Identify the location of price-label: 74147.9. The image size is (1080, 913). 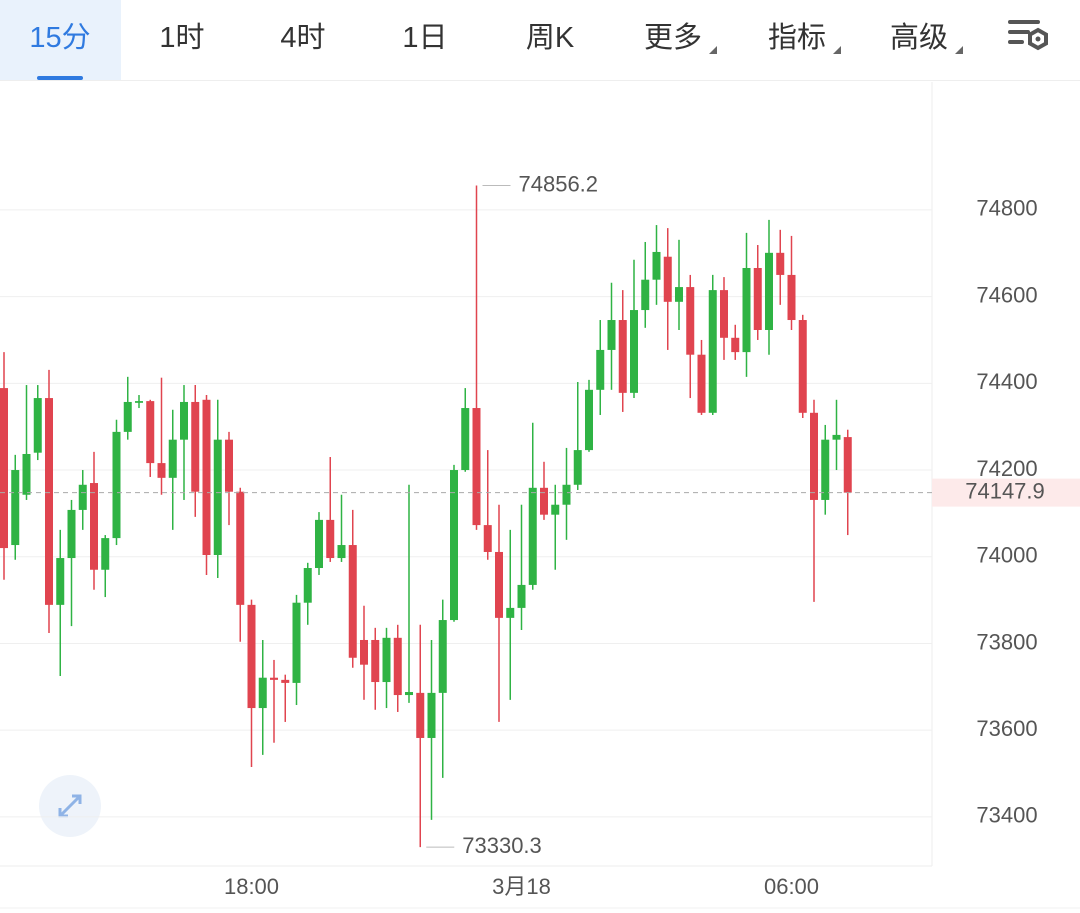
(1005, 490).